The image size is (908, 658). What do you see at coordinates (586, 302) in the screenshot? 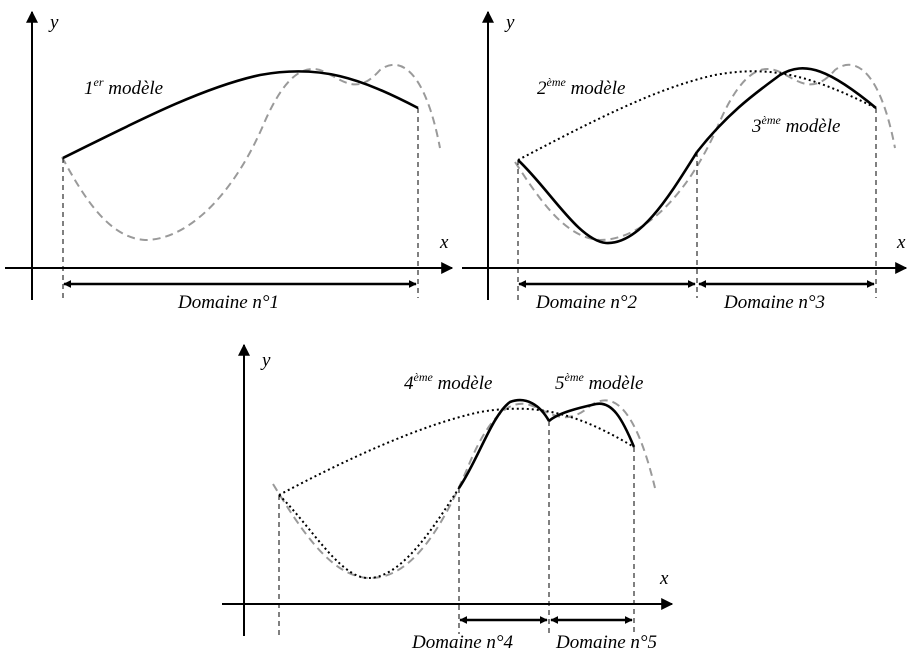
I see `domain-2-label: Domaine n°2` at bounding box center [586, 302].